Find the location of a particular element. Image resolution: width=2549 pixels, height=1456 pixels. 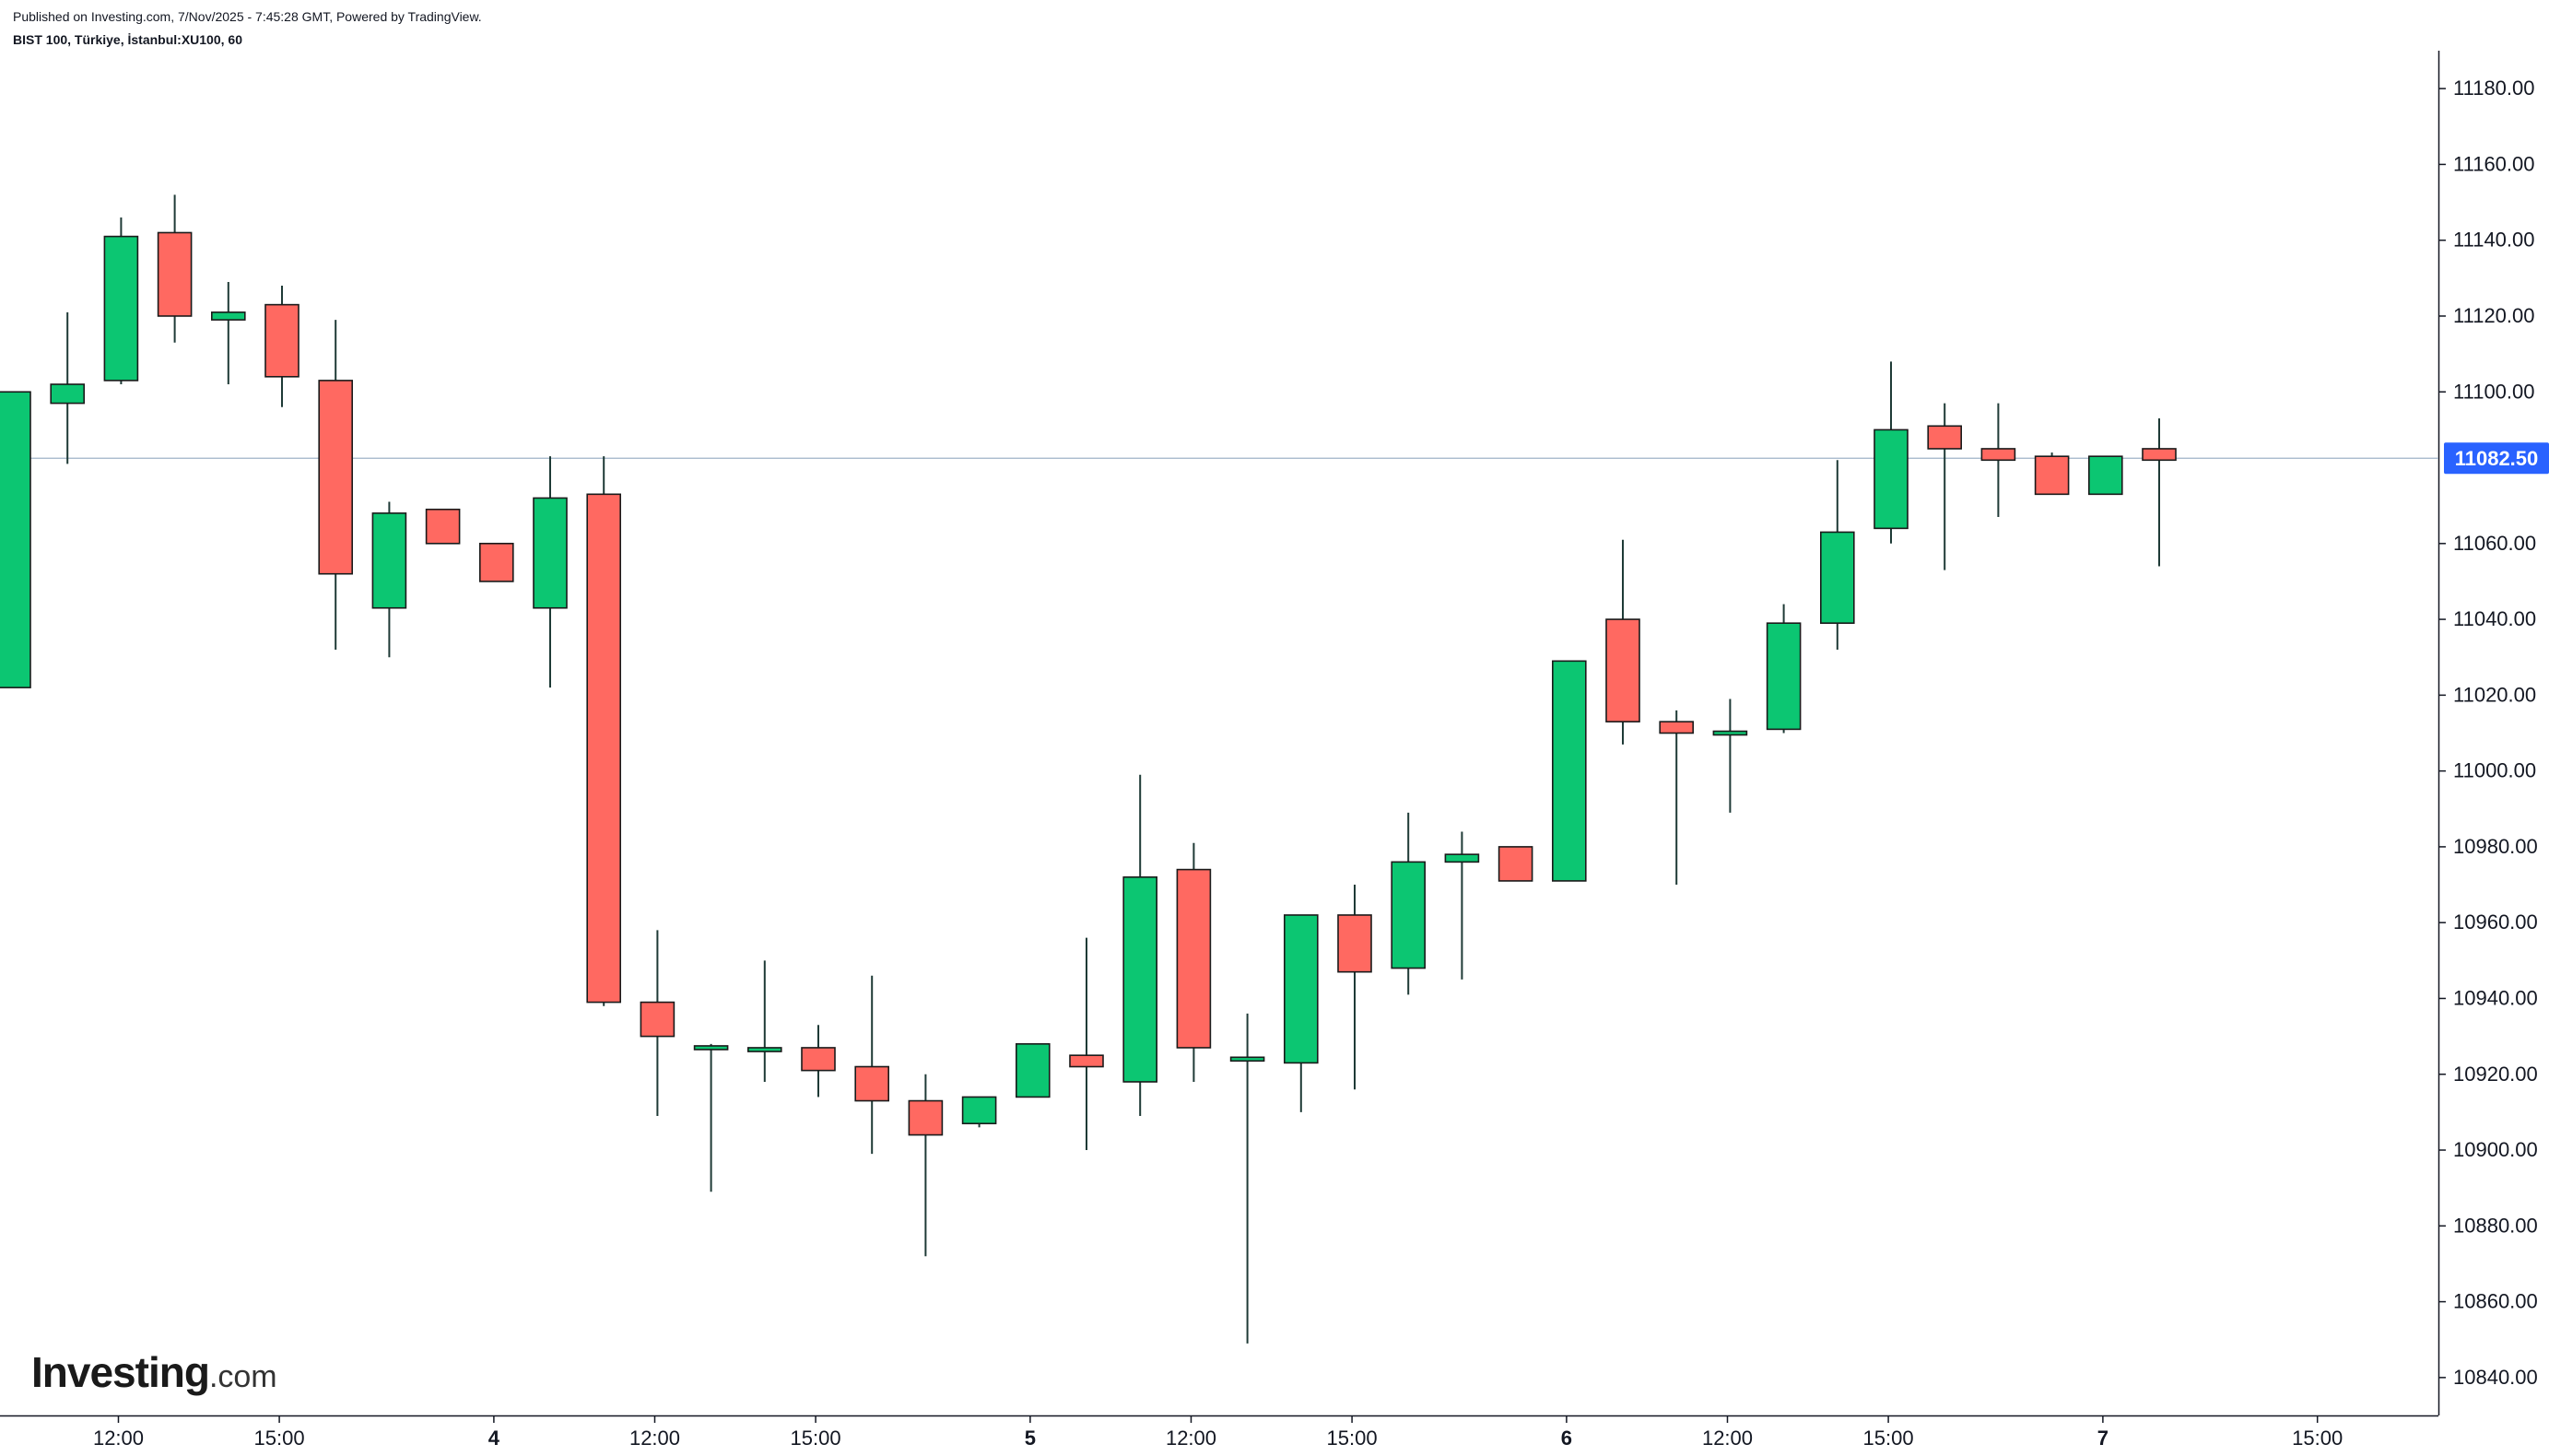

y-tick-label: 10880.00 is located at coordinates (2495, 1225).